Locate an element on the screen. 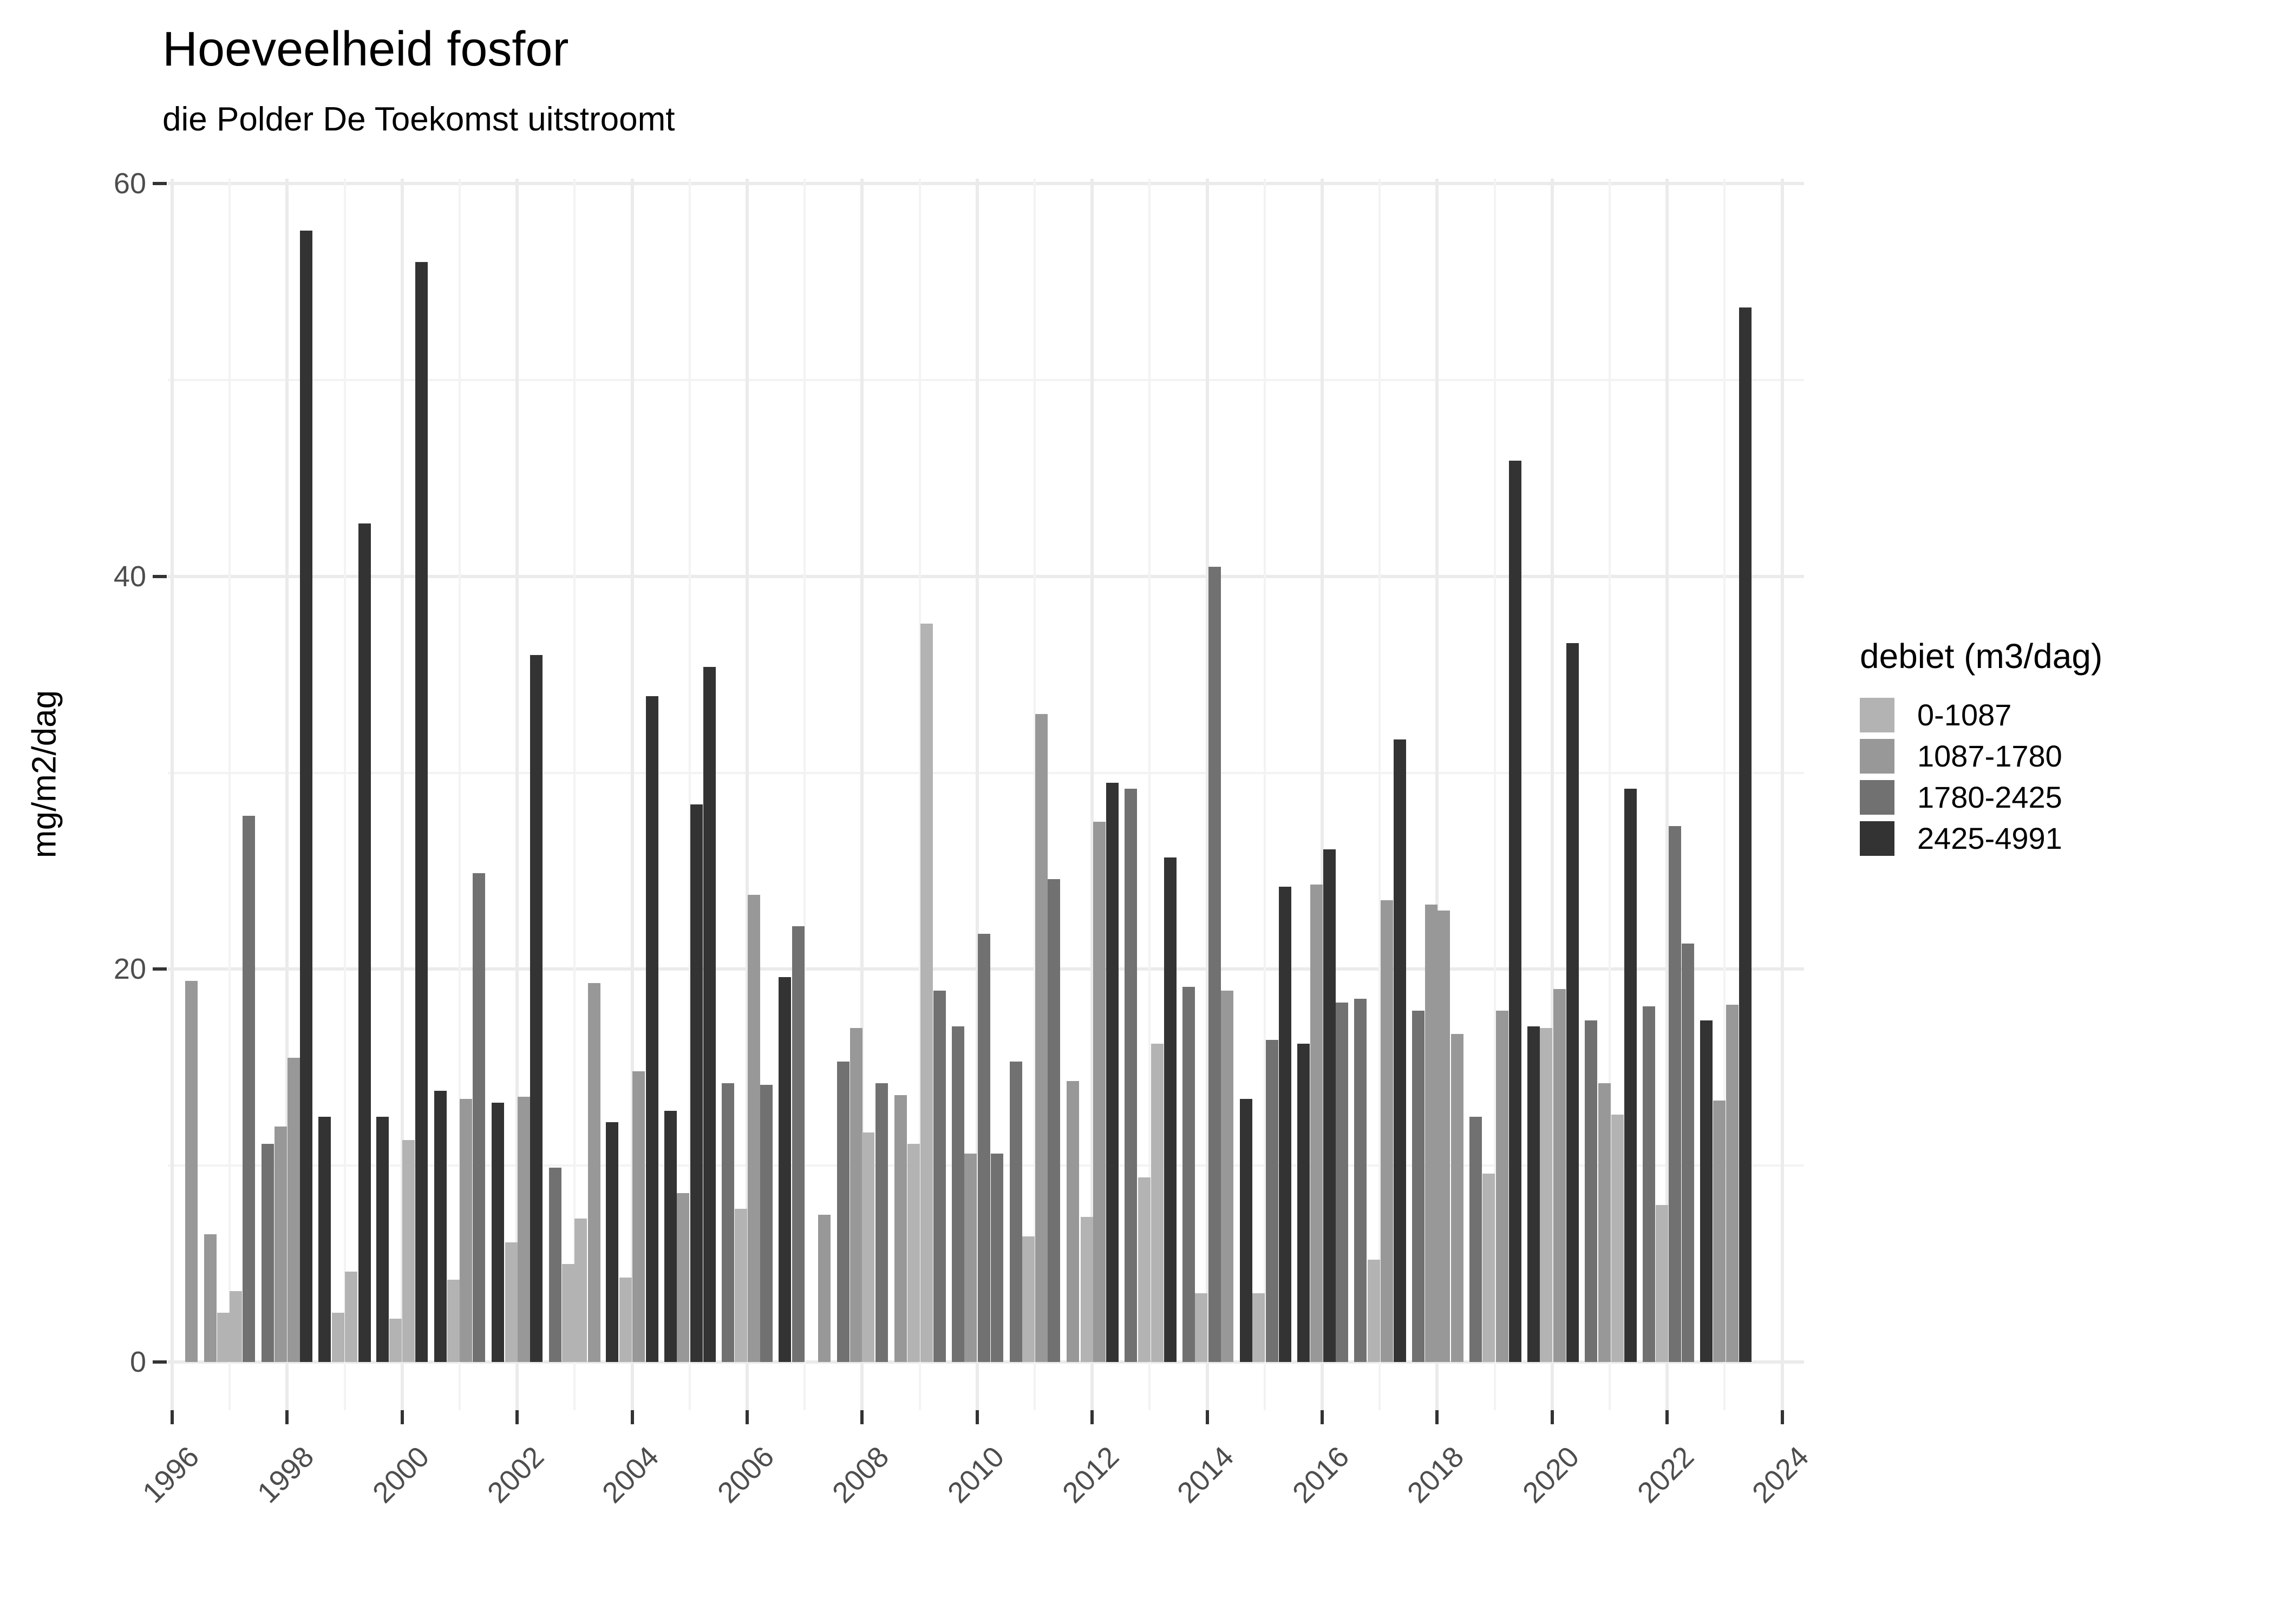 The width and height of the screenshot is (2274, 1624). bar-2011.23 is located at coordinates (1055, 1120).